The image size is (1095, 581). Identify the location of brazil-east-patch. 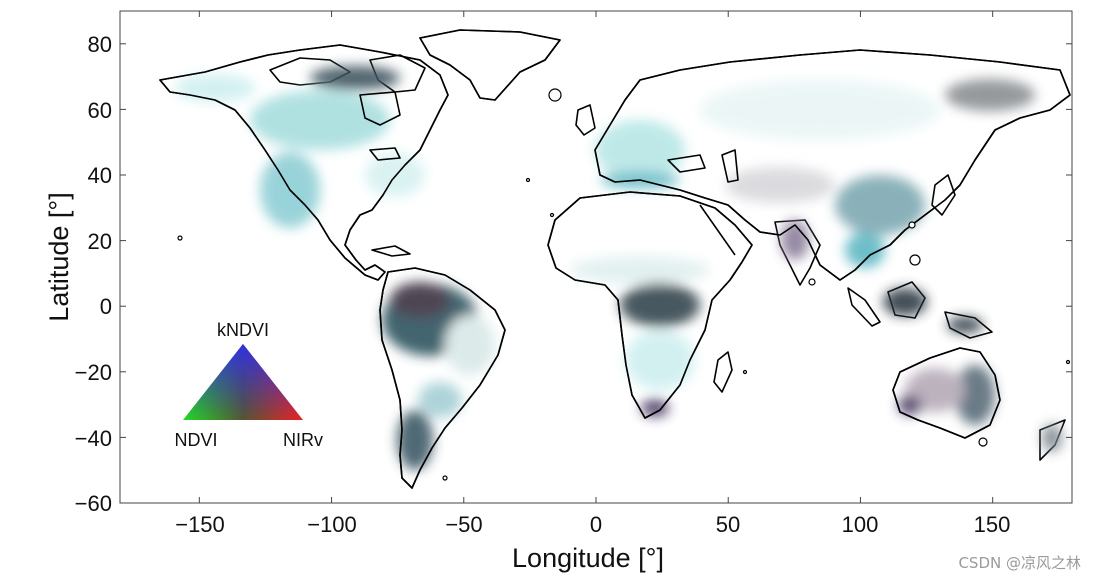
(470, 345).